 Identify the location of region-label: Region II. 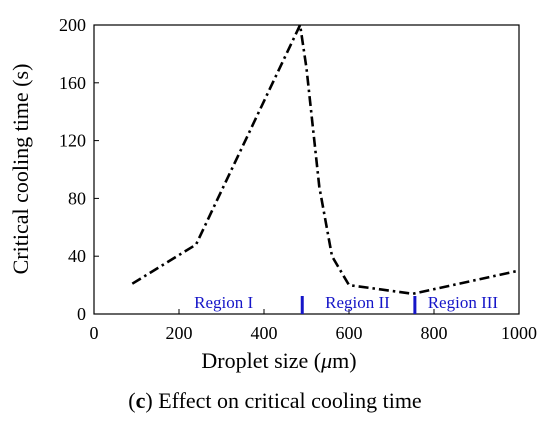
(357, 302).